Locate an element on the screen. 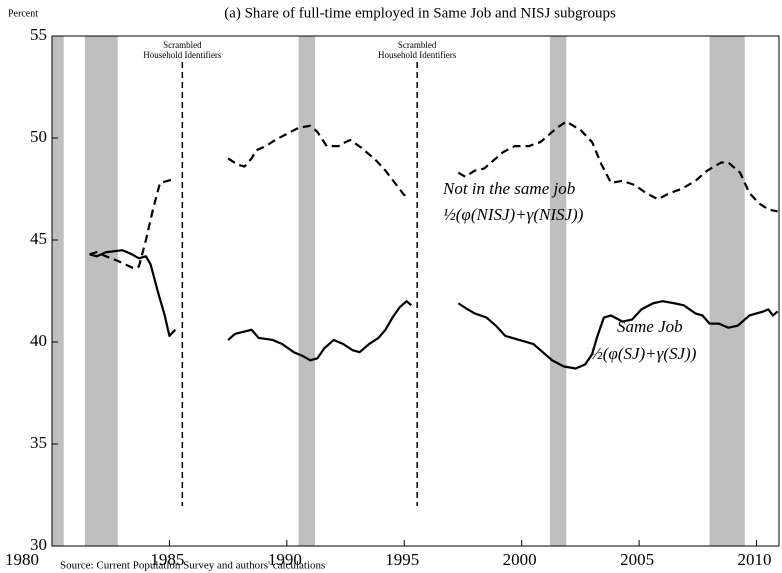  y-tick-label: 30 is located at coordinates (38, 544).